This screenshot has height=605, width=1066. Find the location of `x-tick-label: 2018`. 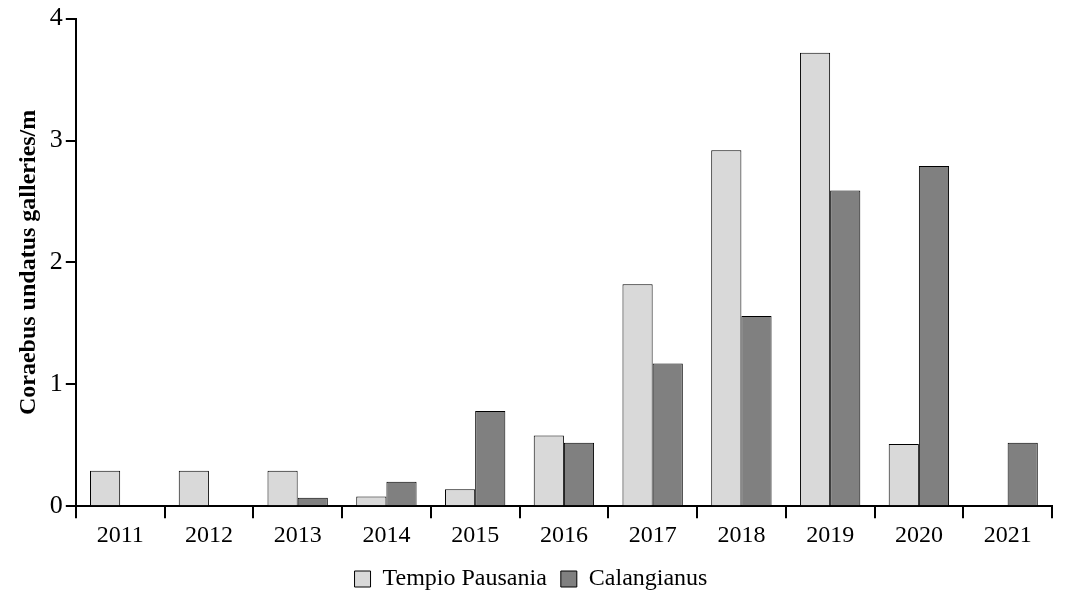

x-tick-label: 2018 is located at coordinates (741, 533).